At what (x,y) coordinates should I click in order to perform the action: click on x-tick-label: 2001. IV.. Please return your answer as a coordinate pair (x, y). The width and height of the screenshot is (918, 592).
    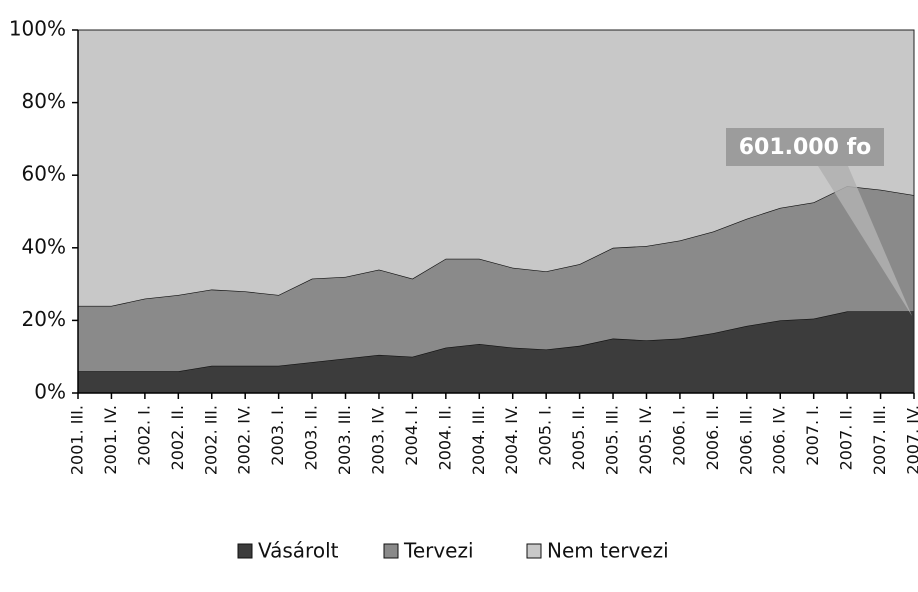
    Looking at the image, I should click on (110, 440).